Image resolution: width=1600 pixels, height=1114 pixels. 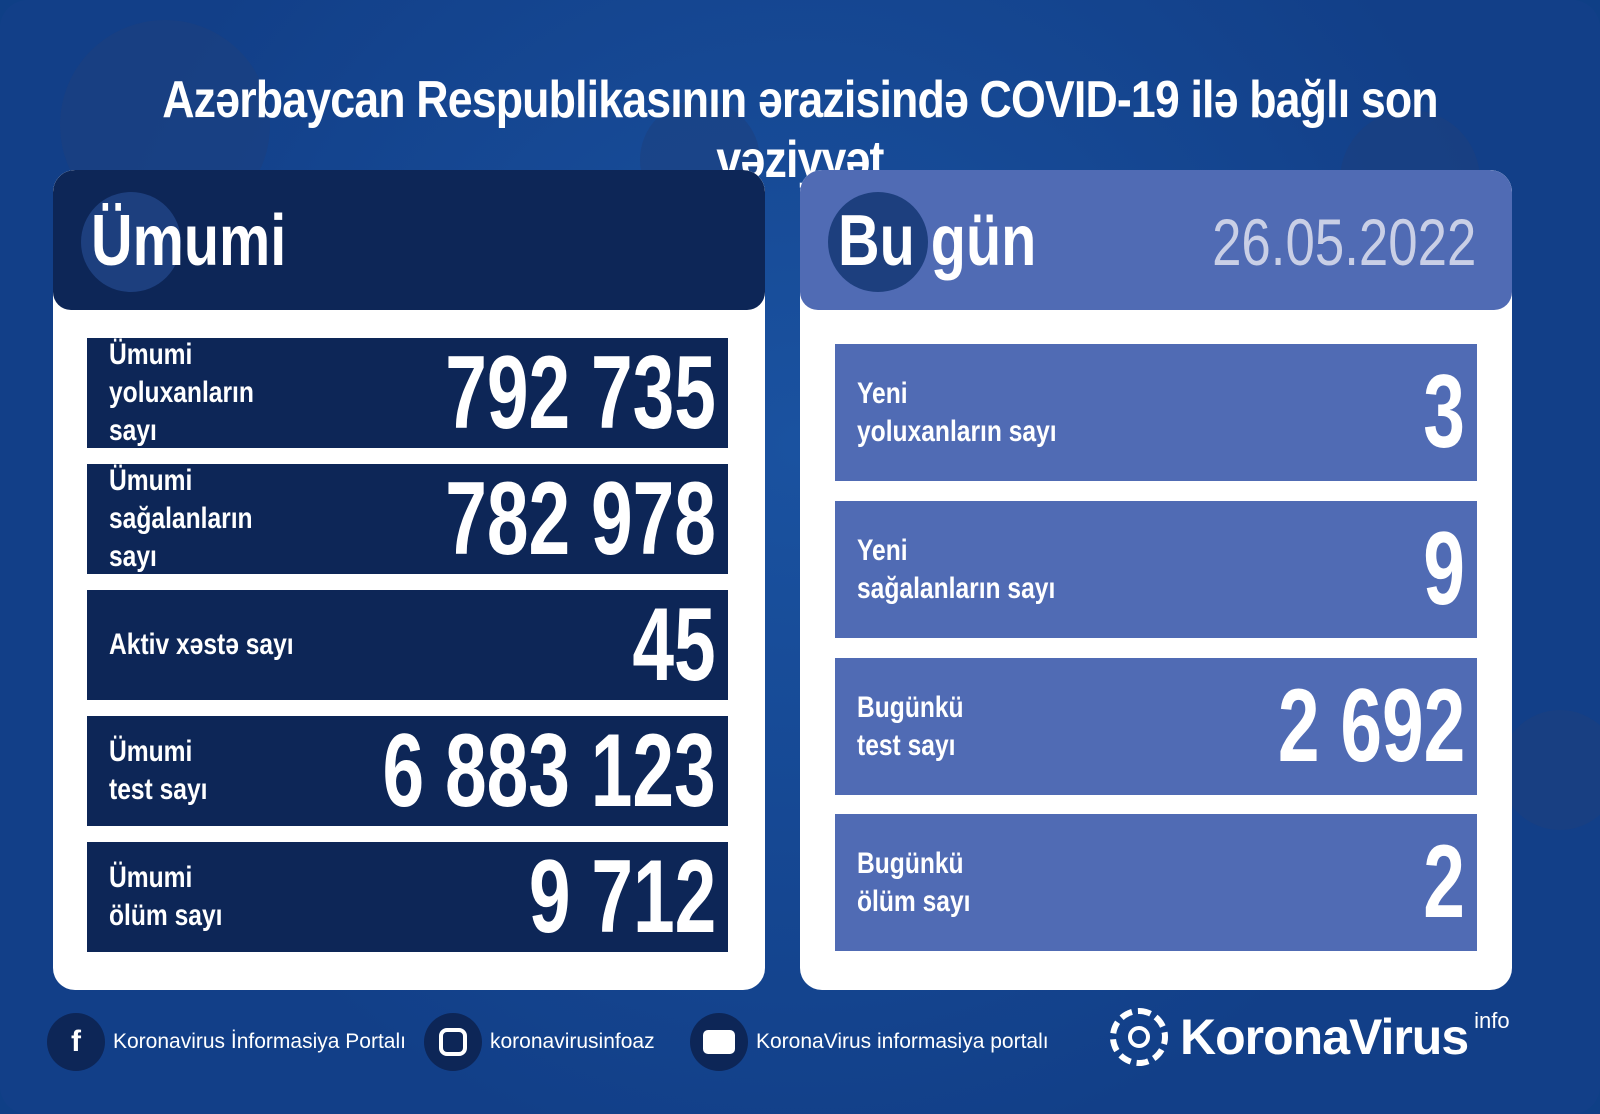 I want to click on stat-value: 9 712, so click(x=622, y=896).